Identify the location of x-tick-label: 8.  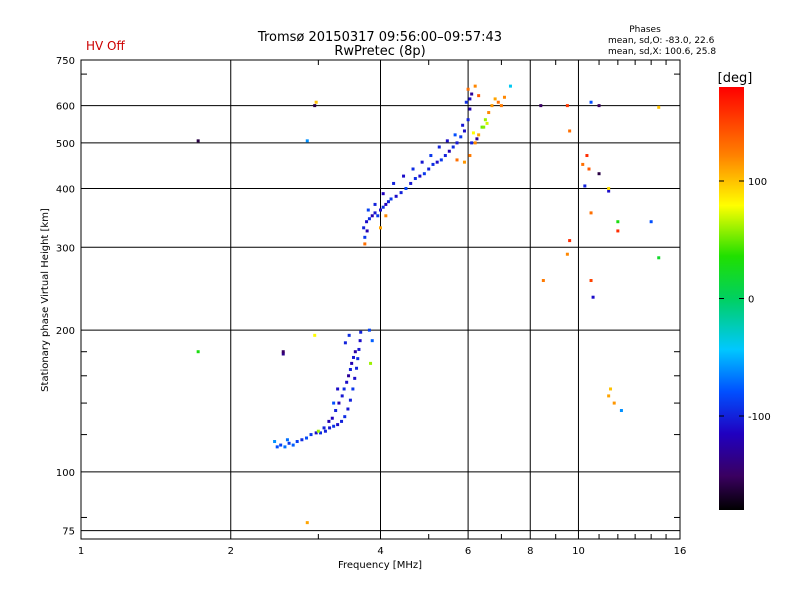
(530, 551).